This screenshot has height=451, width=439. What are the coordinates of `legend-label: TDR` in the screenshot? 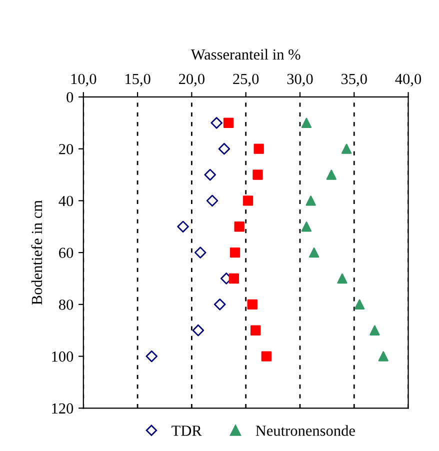 It's located at (187, 431).